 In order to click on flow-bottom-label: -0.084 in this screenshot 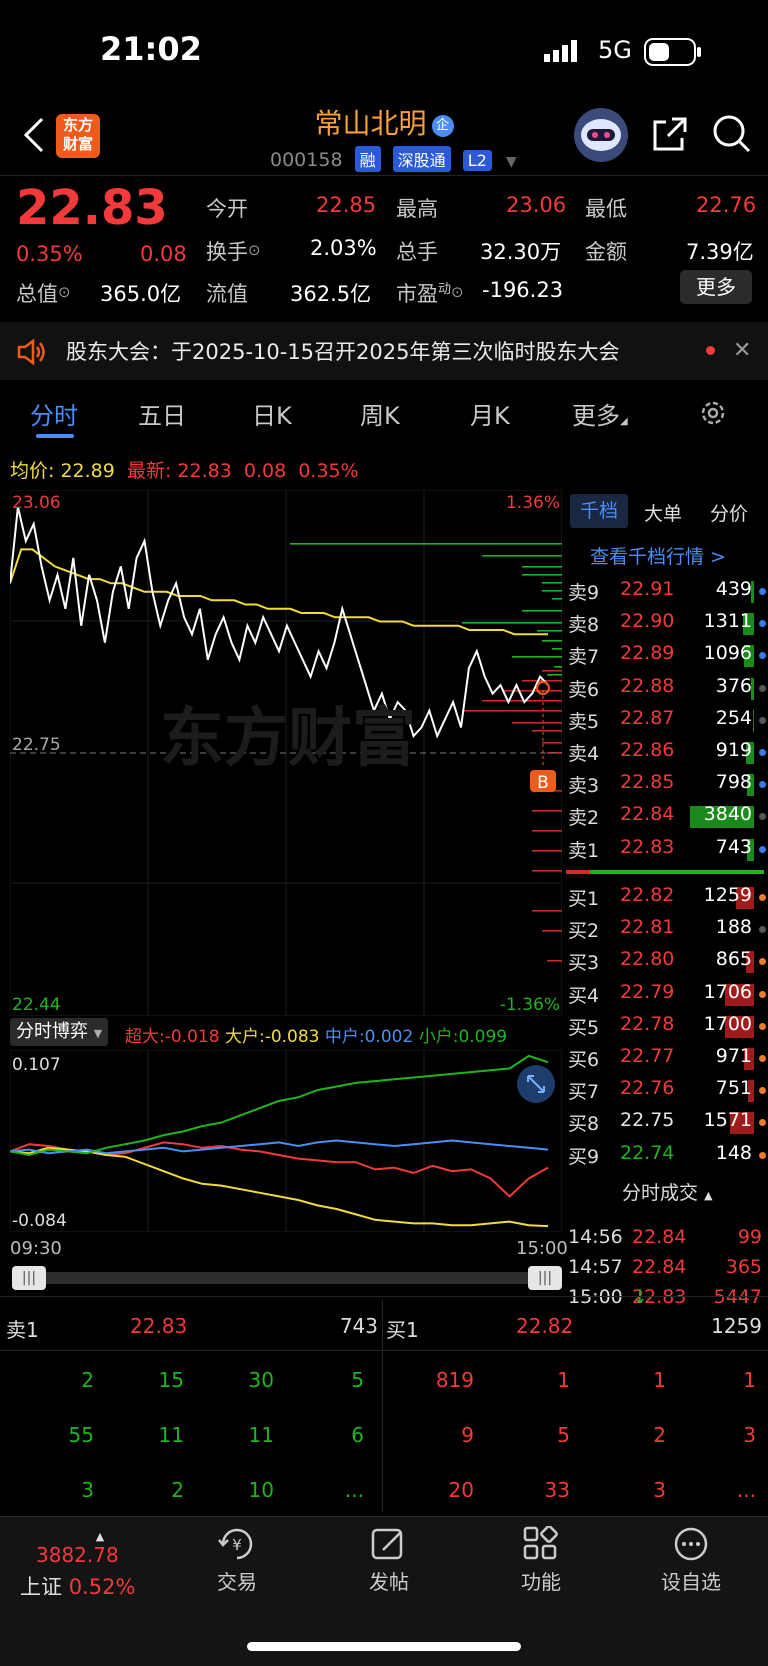, I will do `click(39, 1221)`.